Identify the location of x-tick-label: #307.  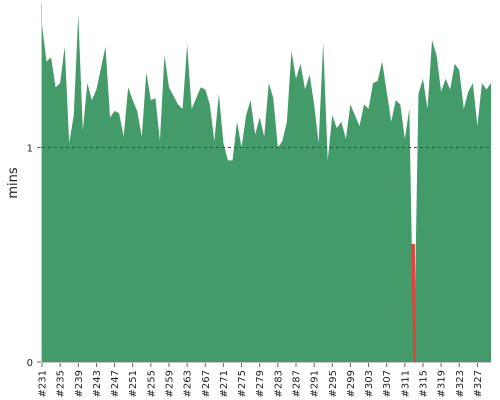
(387, 383).